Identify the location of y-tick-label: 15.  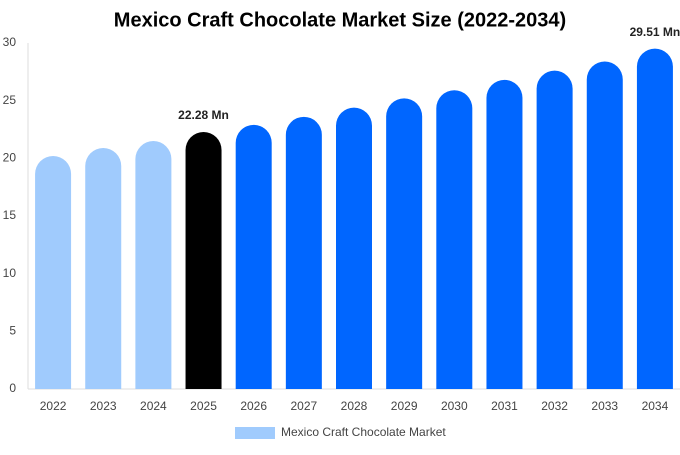
(10, 215).